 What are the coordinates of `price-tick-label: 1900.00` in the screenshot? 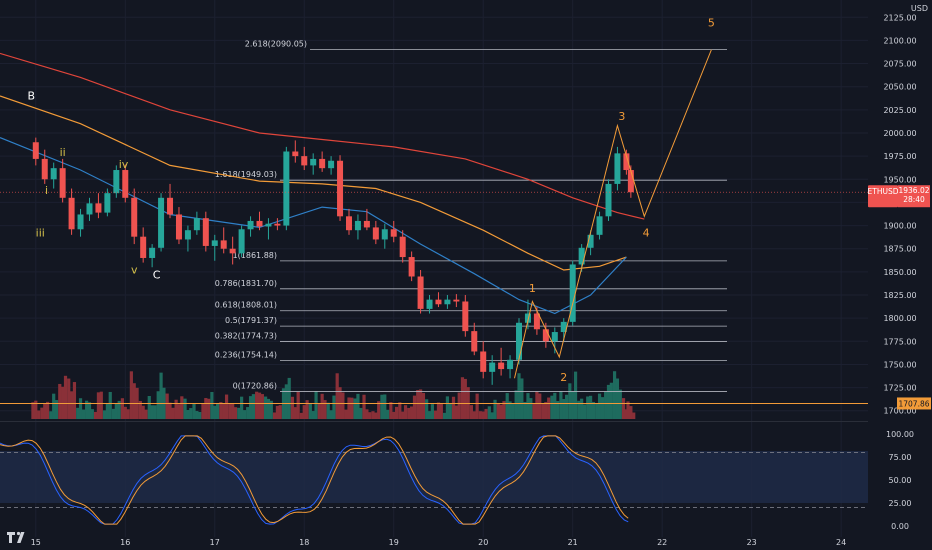 It's located at (899, 226).